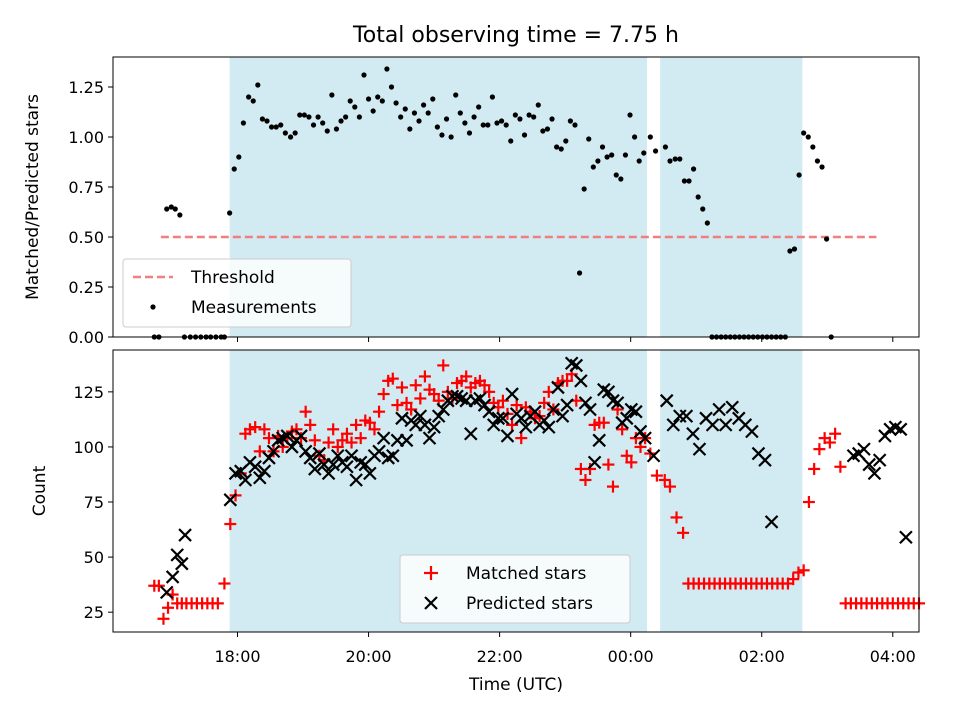 Image resolution: width=960 pixels, height=720 pixels. Describe the element at coordinates (33, 197) in the screenshot. I see `top-y-axis-label: Matched/Predicted stars` at that location.